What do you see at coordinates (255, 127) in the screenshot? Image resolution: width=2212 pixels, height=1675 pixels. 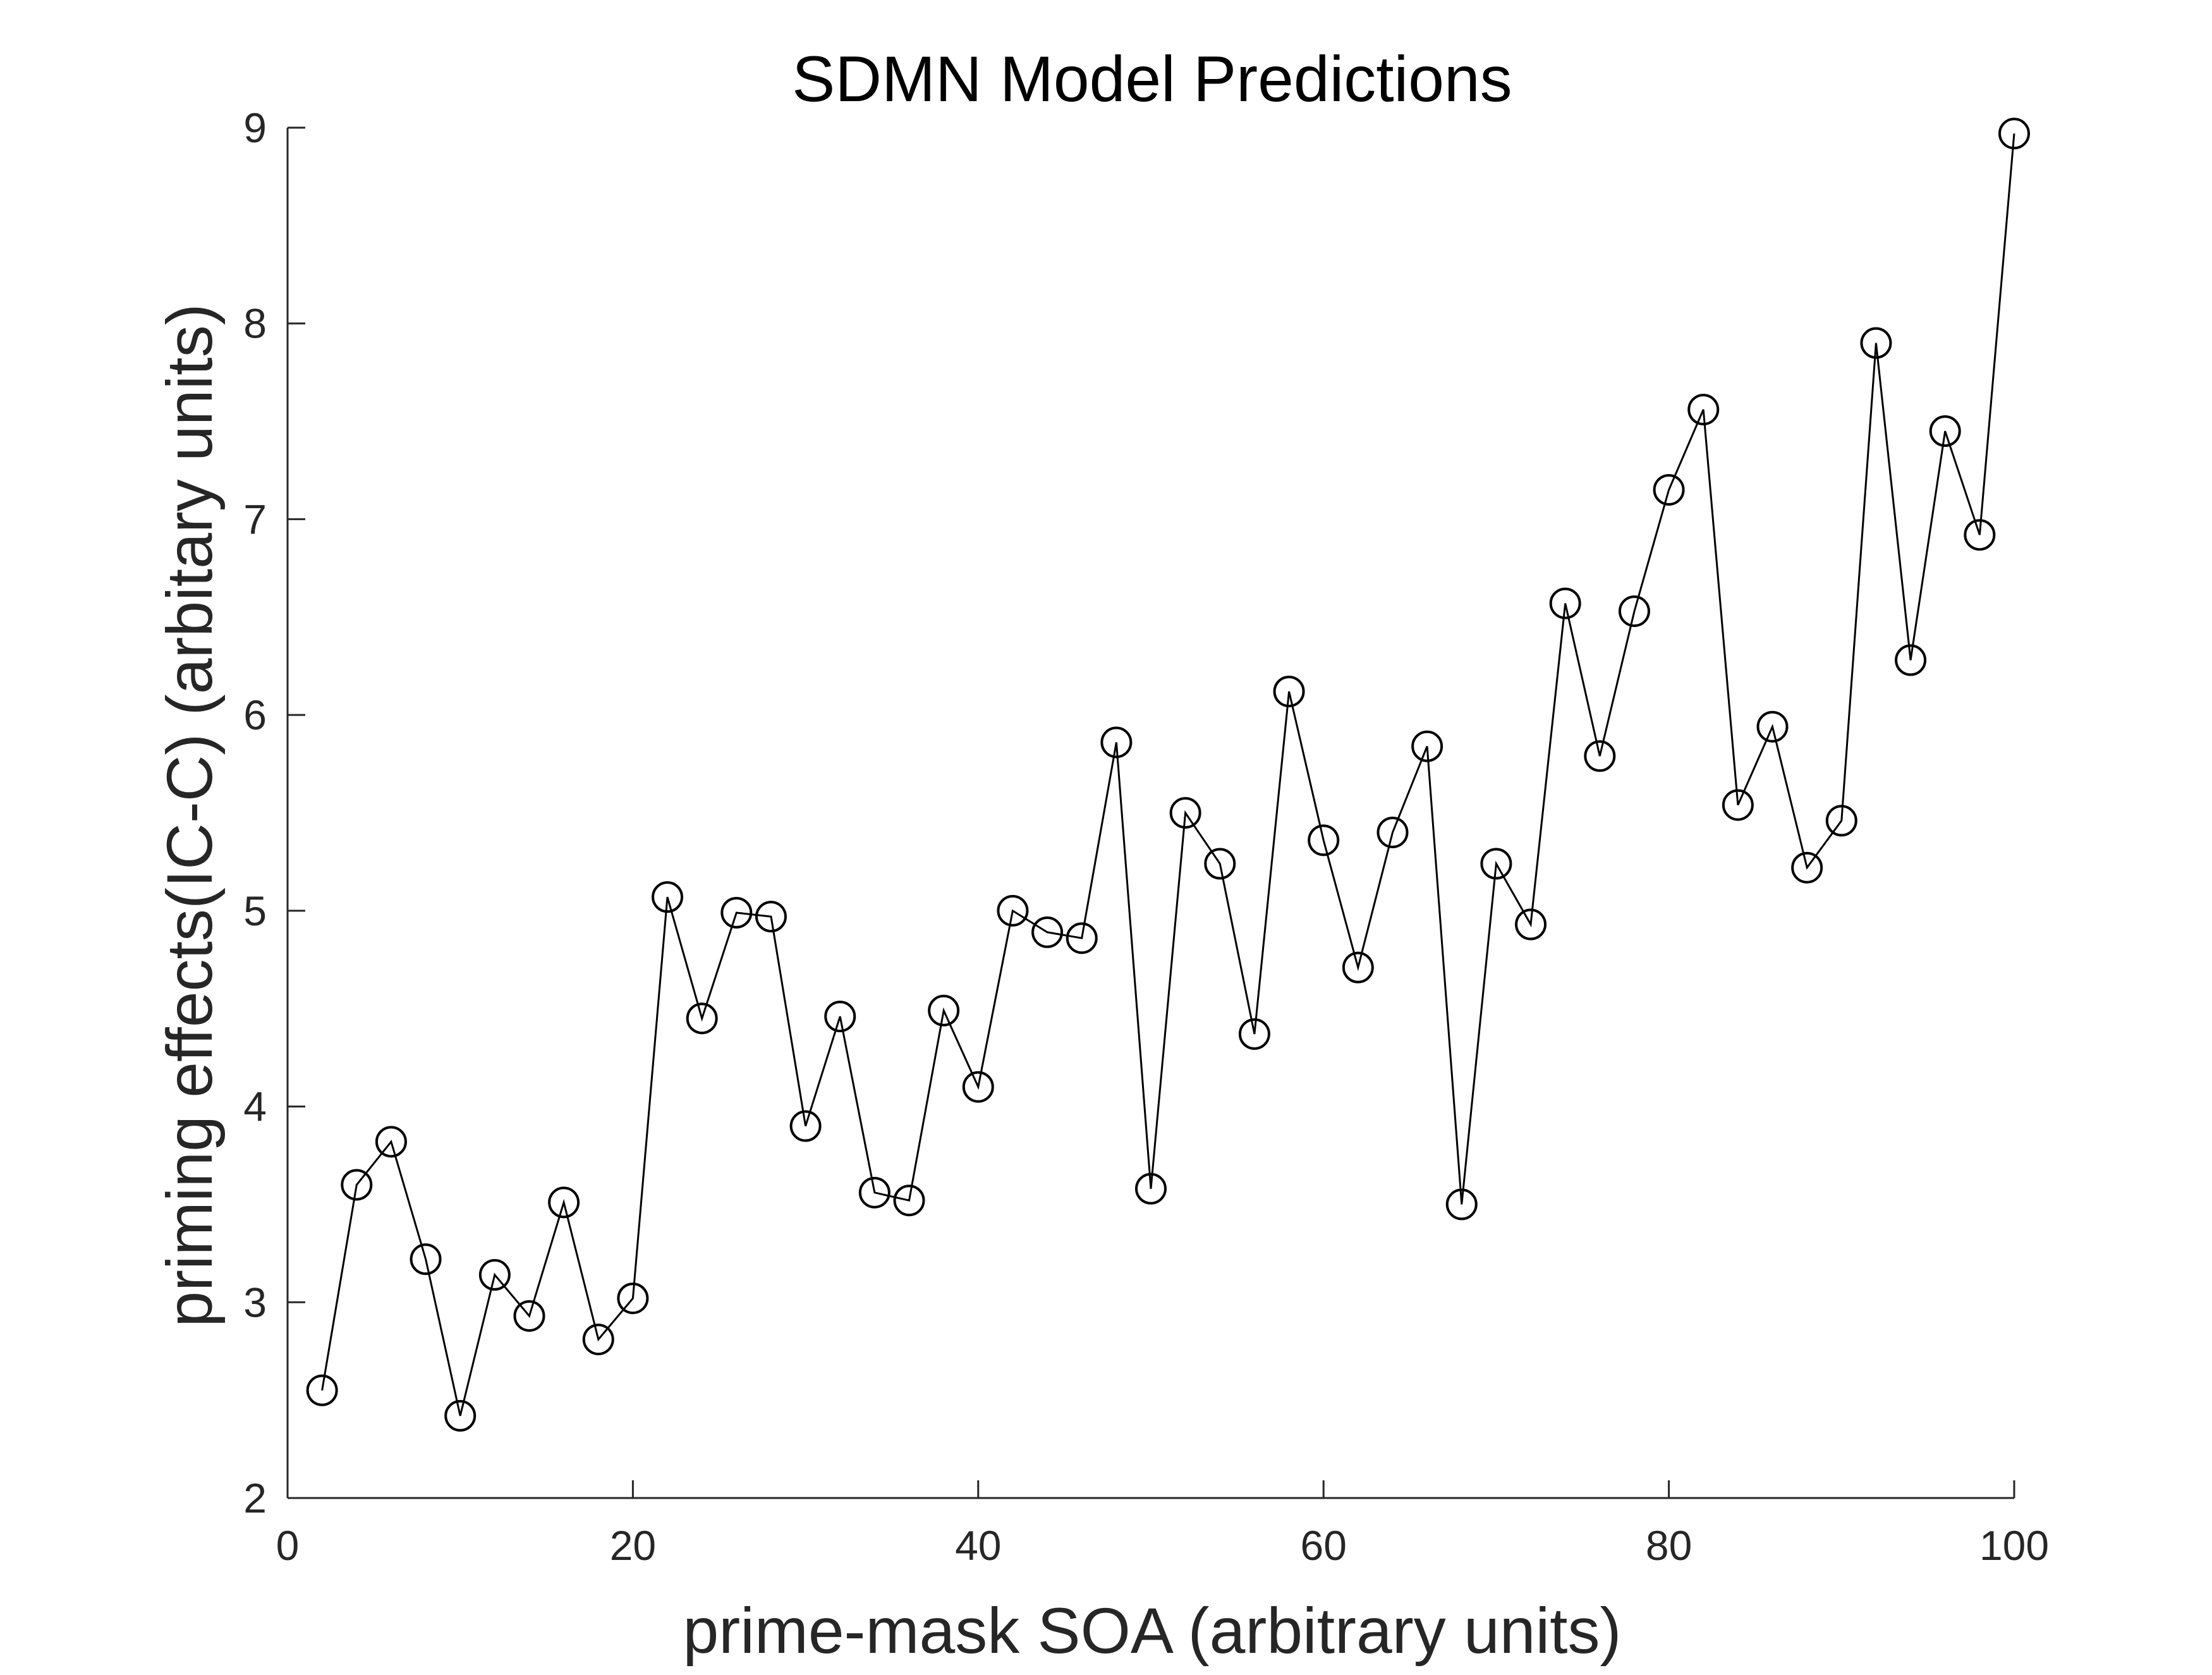 I see `y-tick-label: 9` at bounding box center [255, 127].